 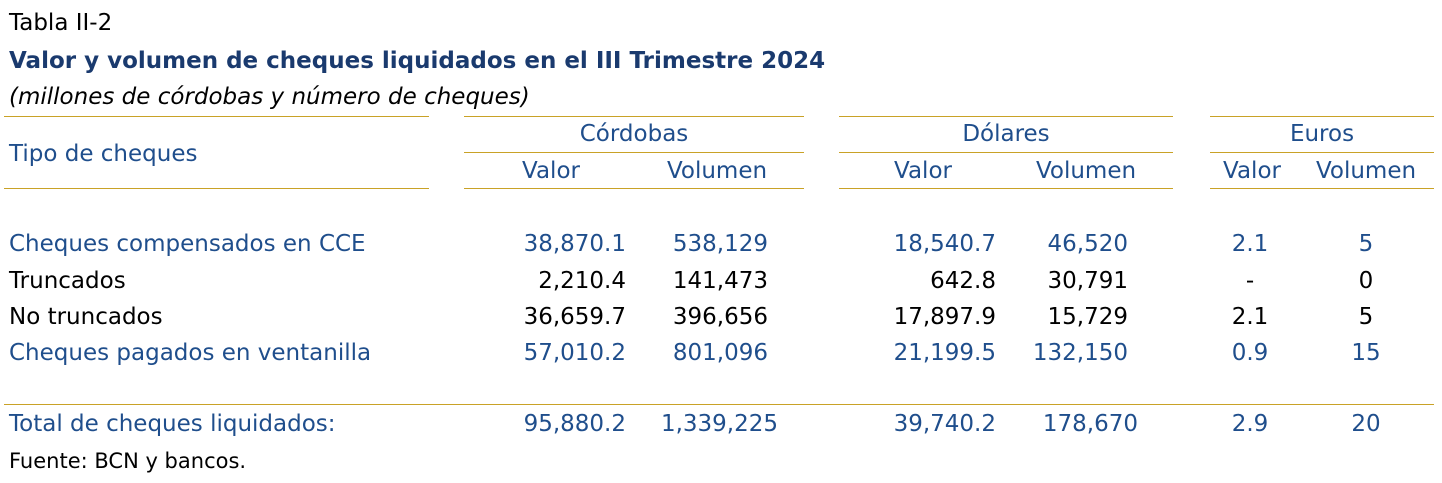 What do you see at coordinates (1087, 317) in the screenshot?
I see `cell-dolares-volumen: 15,729` at bounding box center [1087, 317].